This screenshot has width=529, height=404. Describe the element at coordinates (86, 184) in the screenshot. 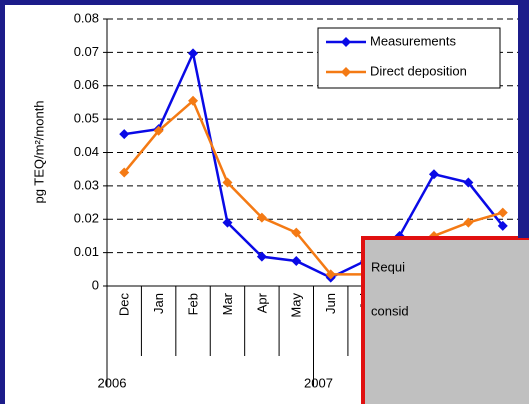

I see `y-tick-label: 0.03` at that location.